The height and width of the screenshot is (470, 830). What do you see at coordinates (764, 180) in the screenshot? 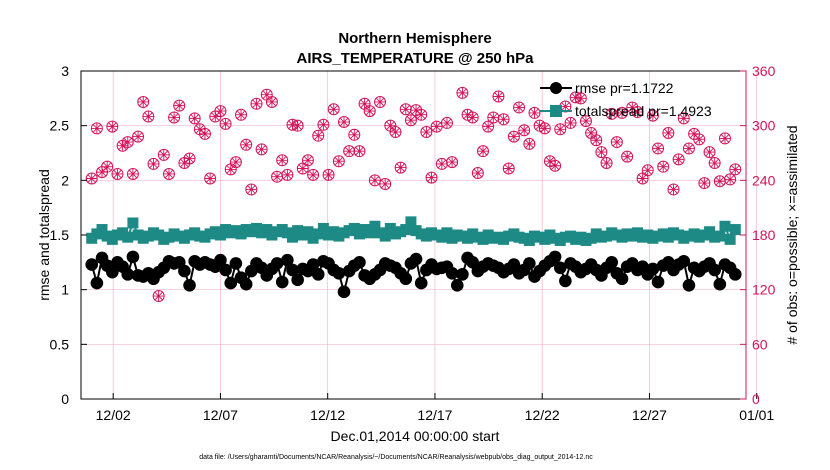
I see `y-right-tick-label: 240` at bounding box center [764, 180].